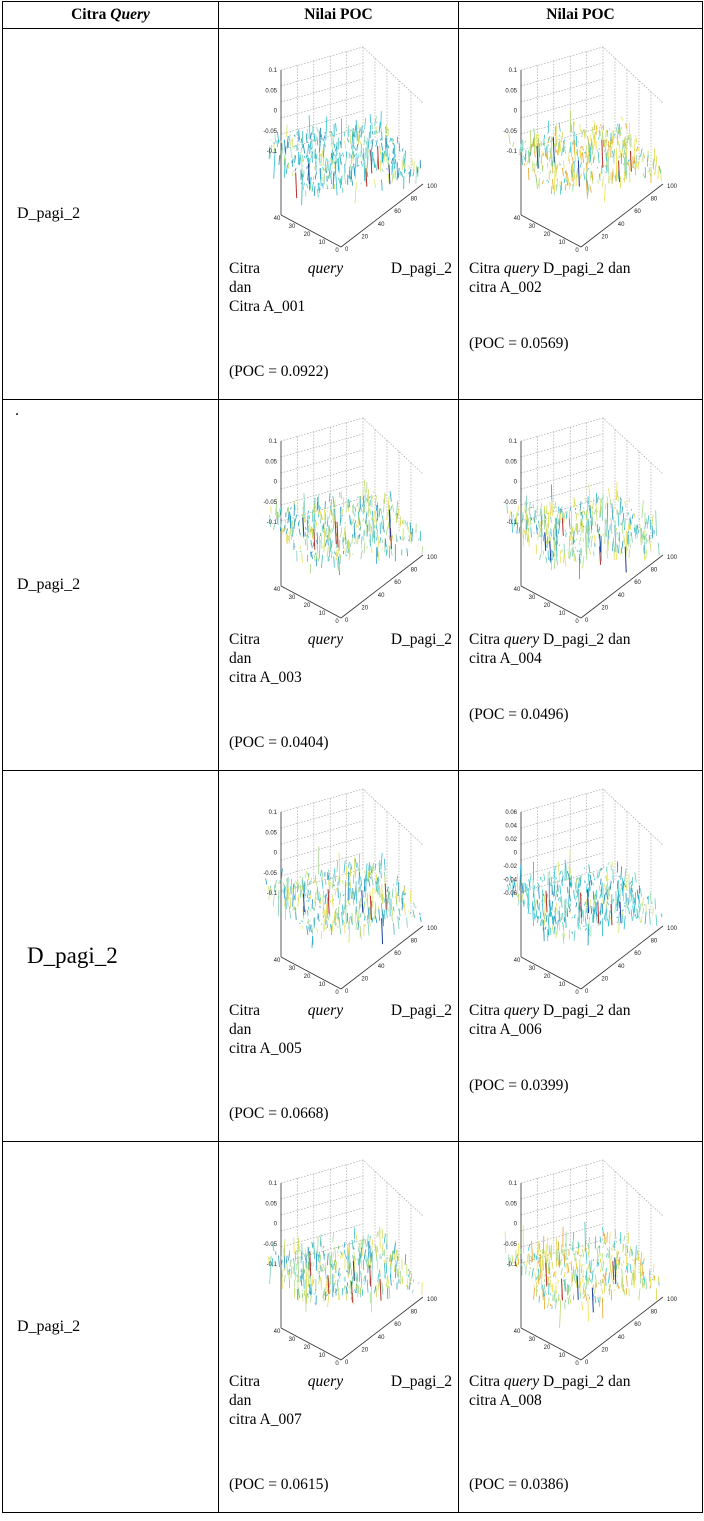  I want to click on x-tick-label: 80, so click(654, 571).